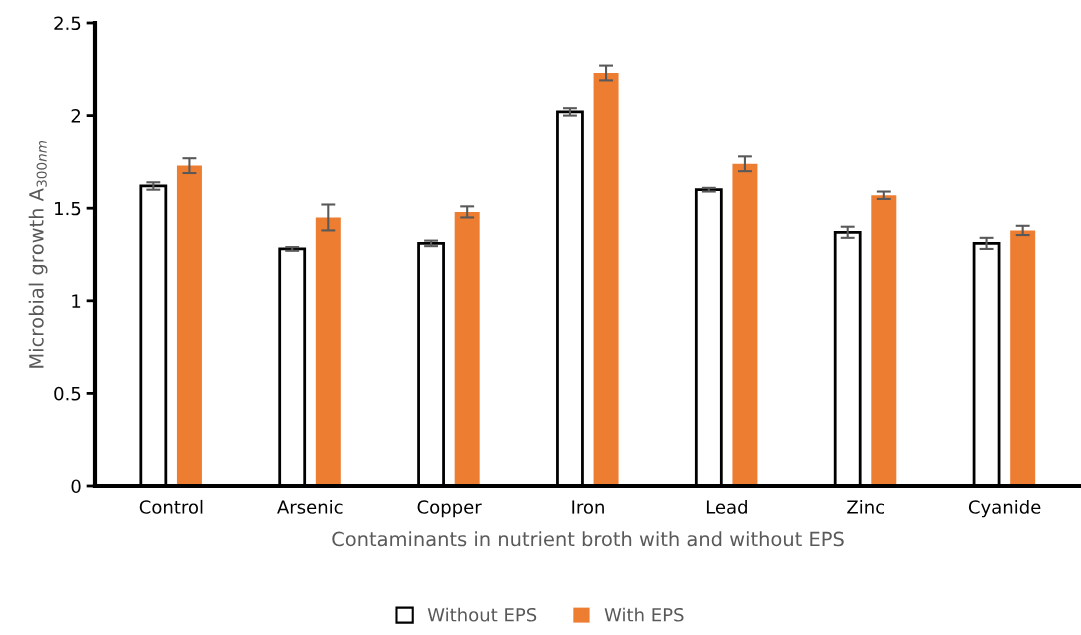  Describe the element at coordinates (75, 116) in the screenshot. I see `y-tick-label: 2` at that location.